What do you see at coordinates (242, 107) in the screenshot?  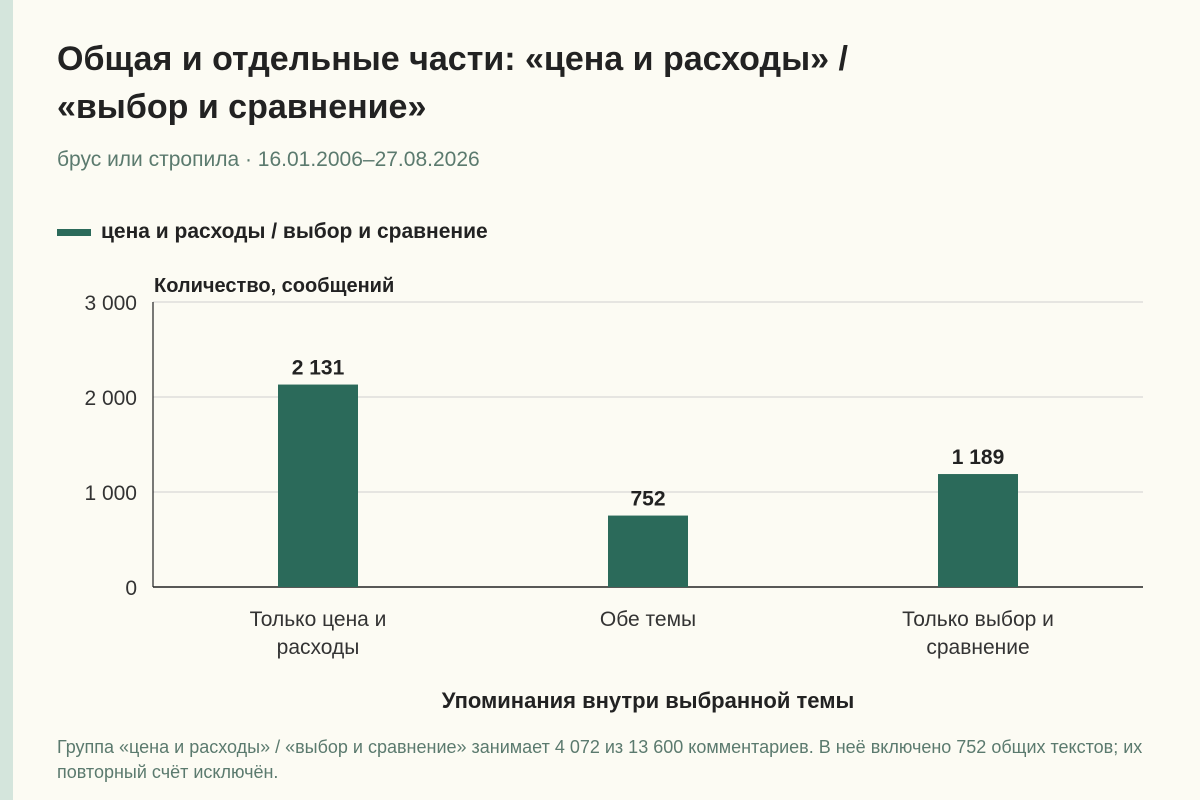 I see `chart-title-line-2: «выбор и сравнение»` at bounding box center [242, 107].